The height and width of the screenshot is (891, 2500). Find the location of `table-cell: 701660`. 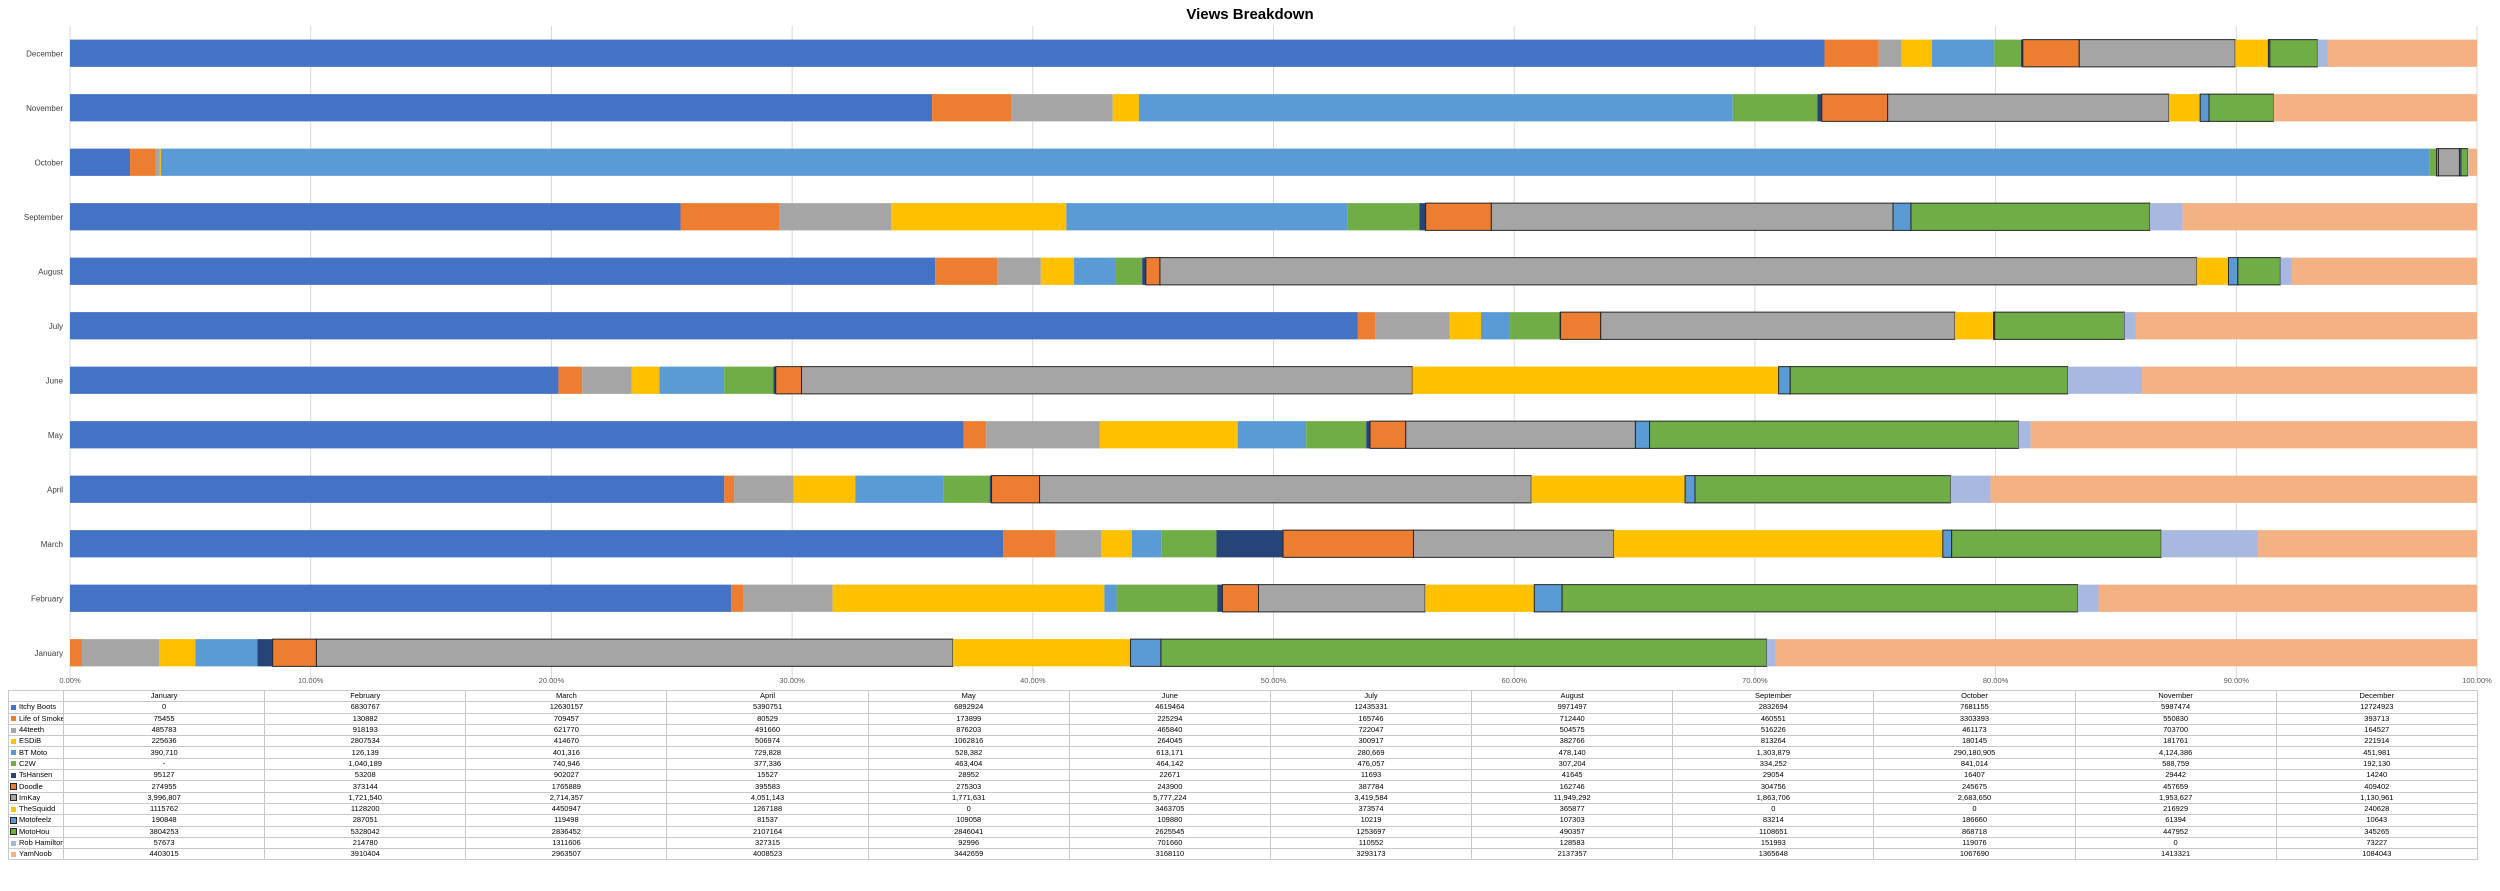

table-cell: 701660 is located at coordinates (1169, 843).